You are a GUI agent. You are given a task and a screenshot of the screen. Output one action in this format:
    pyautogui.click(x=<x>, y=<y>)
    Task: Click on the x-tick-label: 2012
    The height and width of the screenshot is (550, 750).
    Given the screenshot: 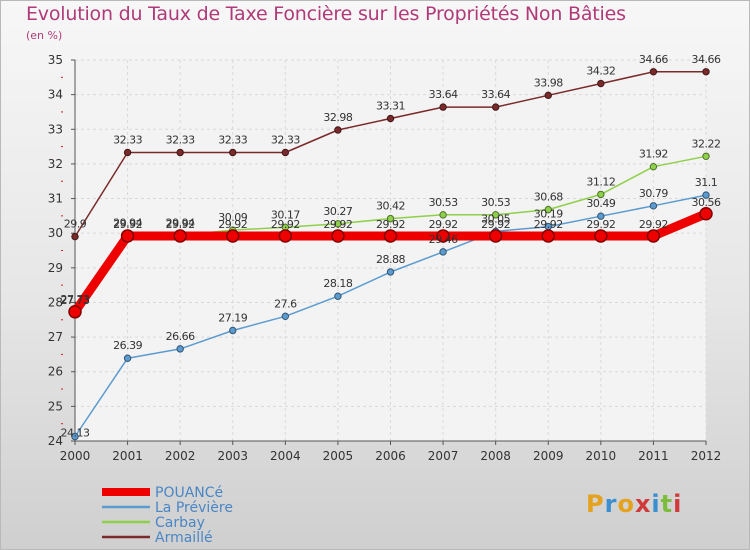 What is the action you would take?
    pyautogui.click(x=706, y=456)
    